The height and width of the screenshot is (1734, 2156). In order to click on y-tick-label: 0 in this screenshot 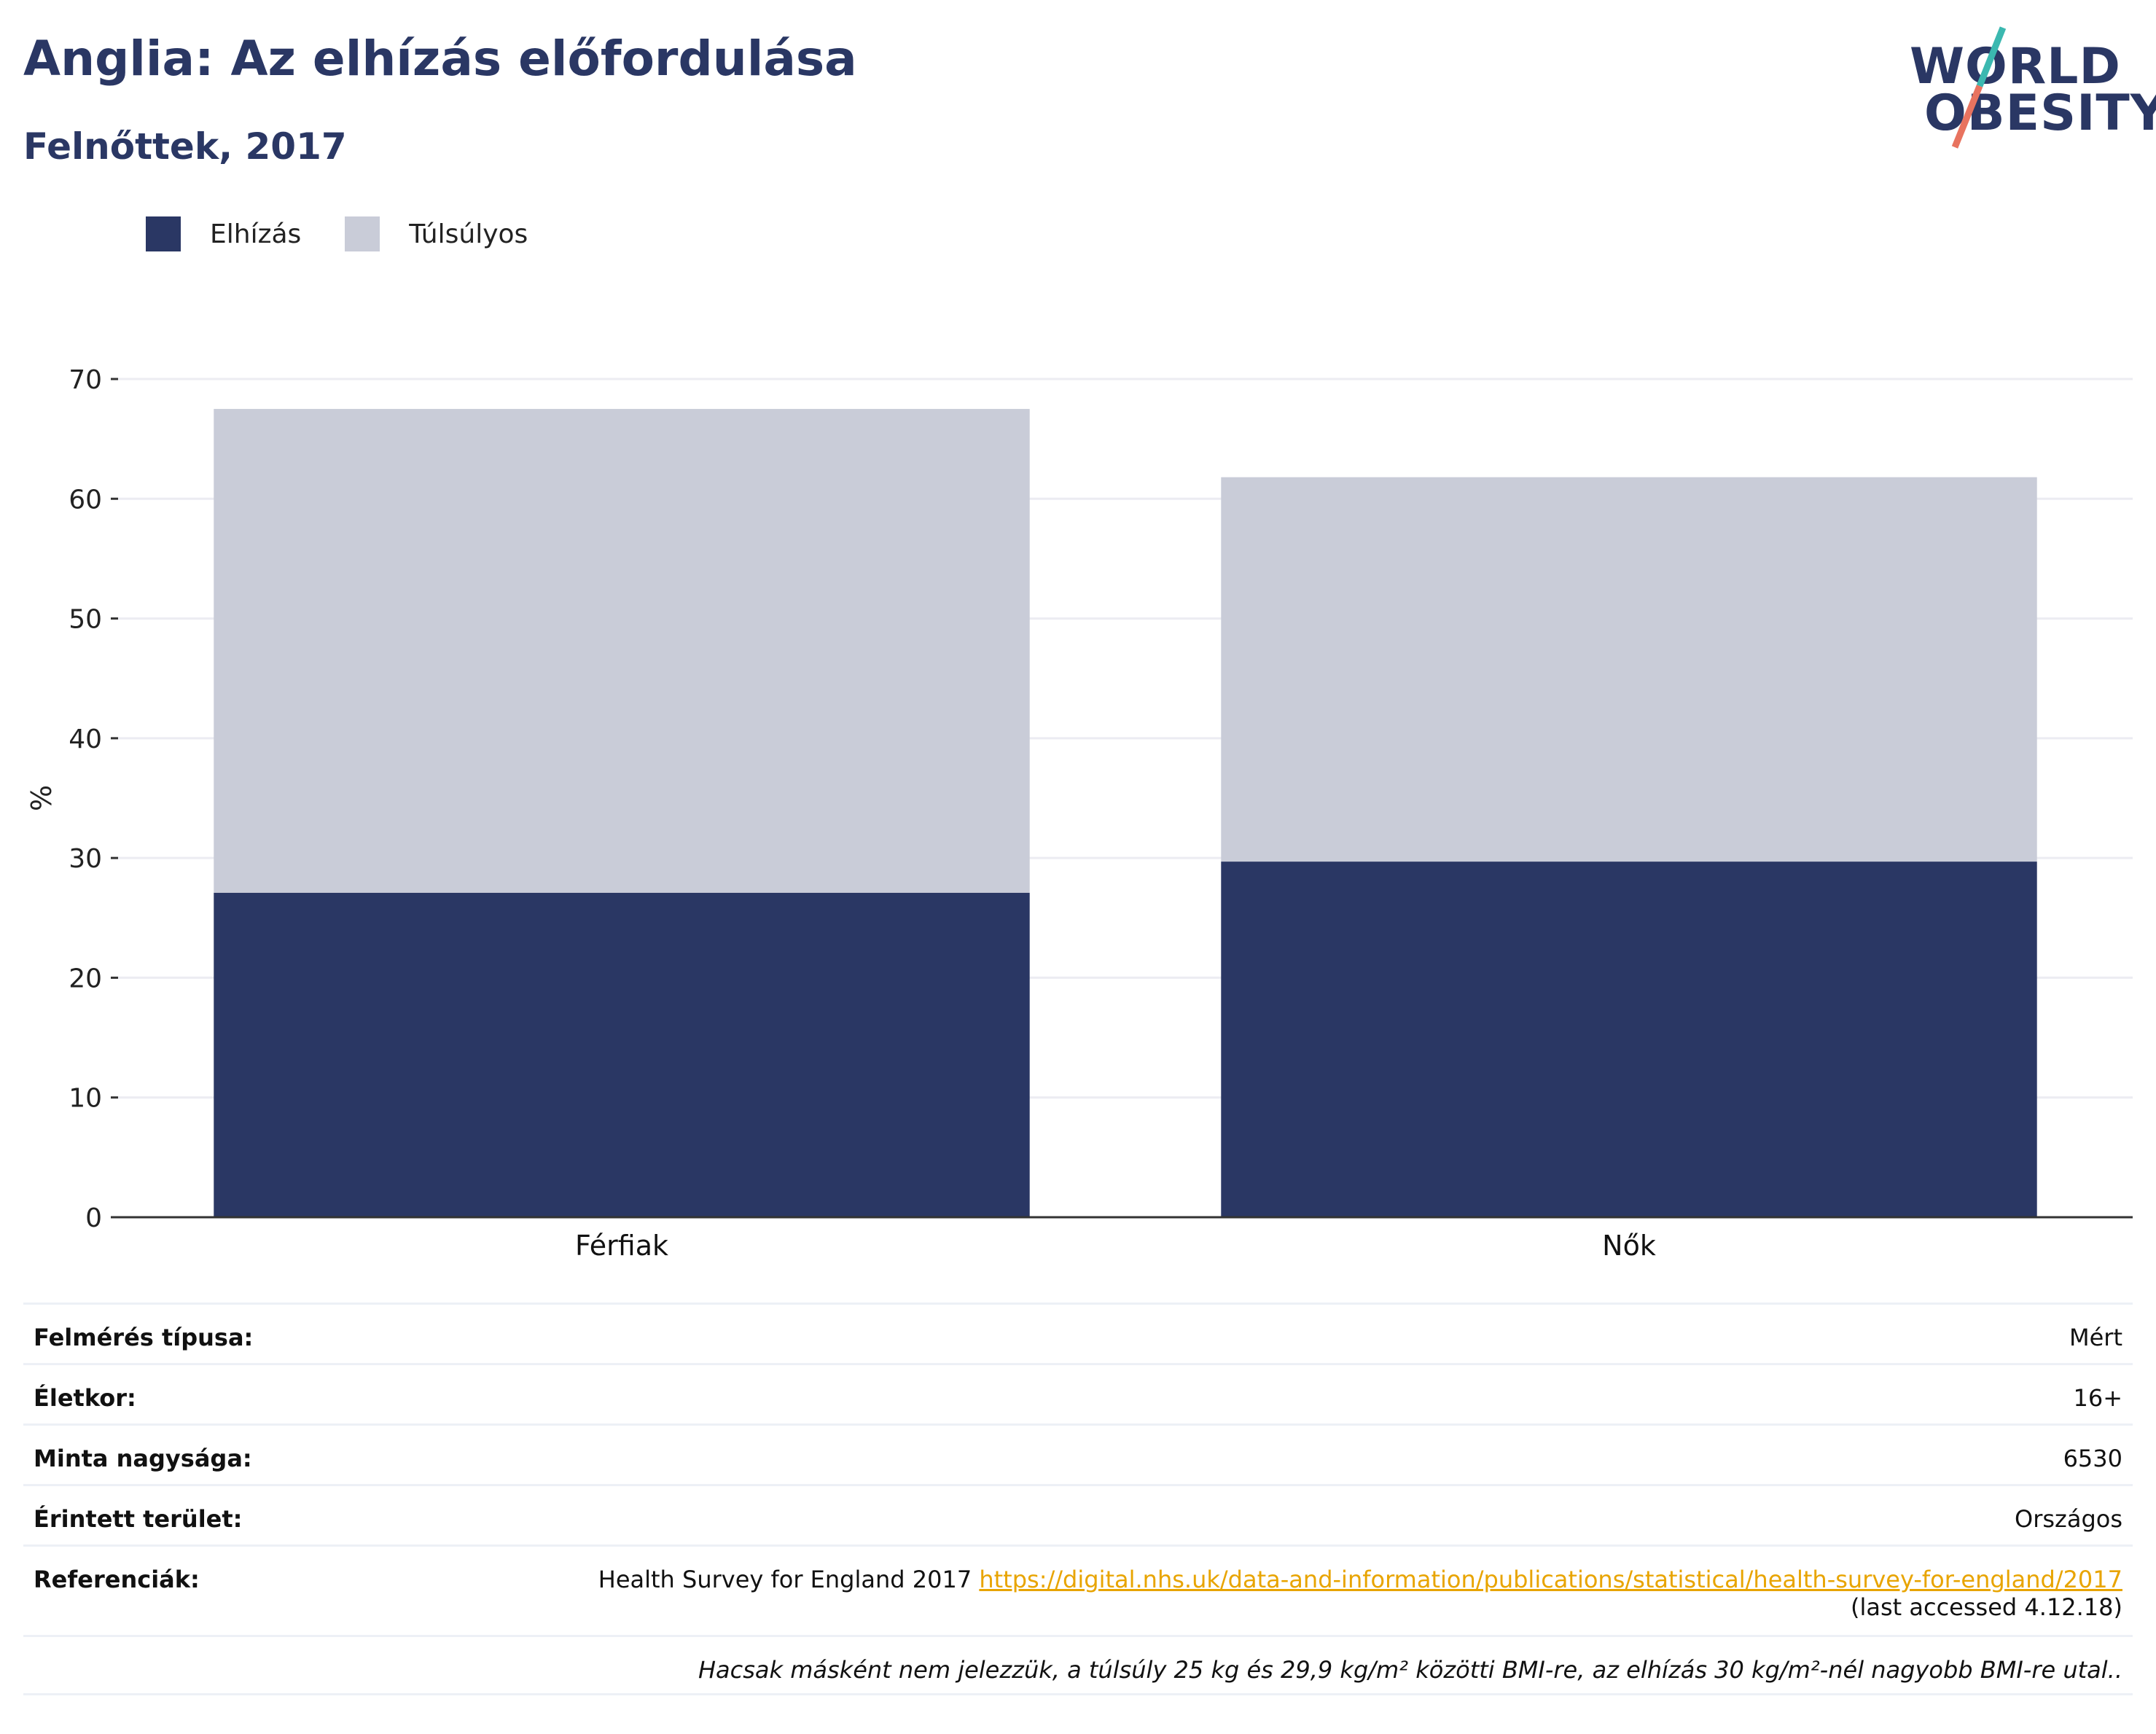, I will do `click(94, 1218)`.